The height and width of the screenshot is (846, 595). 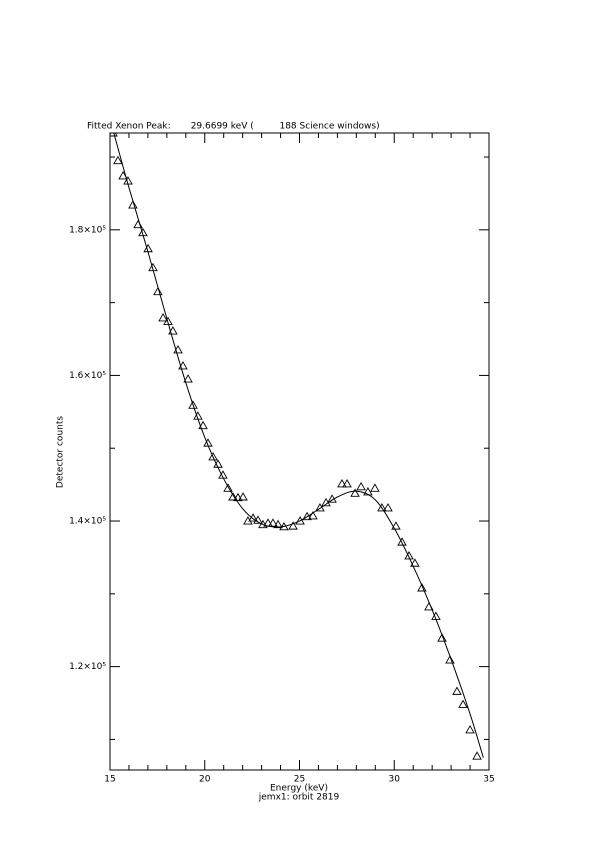 I want to click on x-axis-label: Energy (keV), so click(x=299, y=789).